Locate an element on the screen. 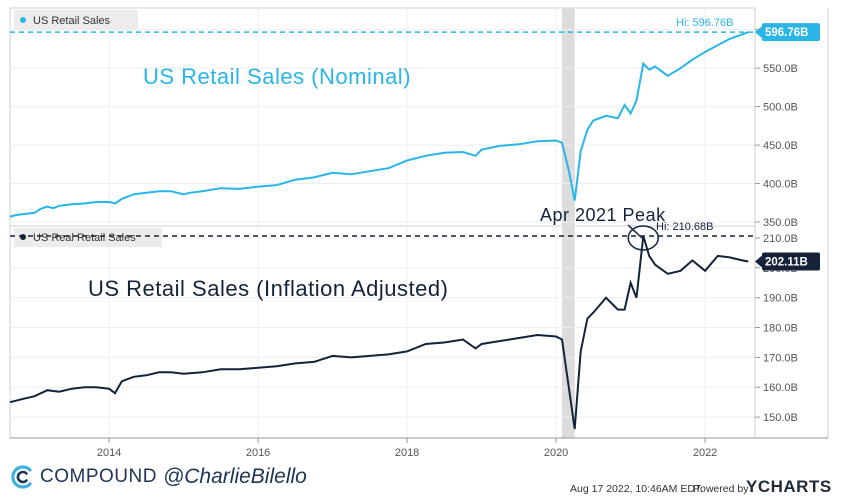 This screenshot has width=850, height=499. real-last-value-badge: 202.11B is located at coordinates (787, 261).